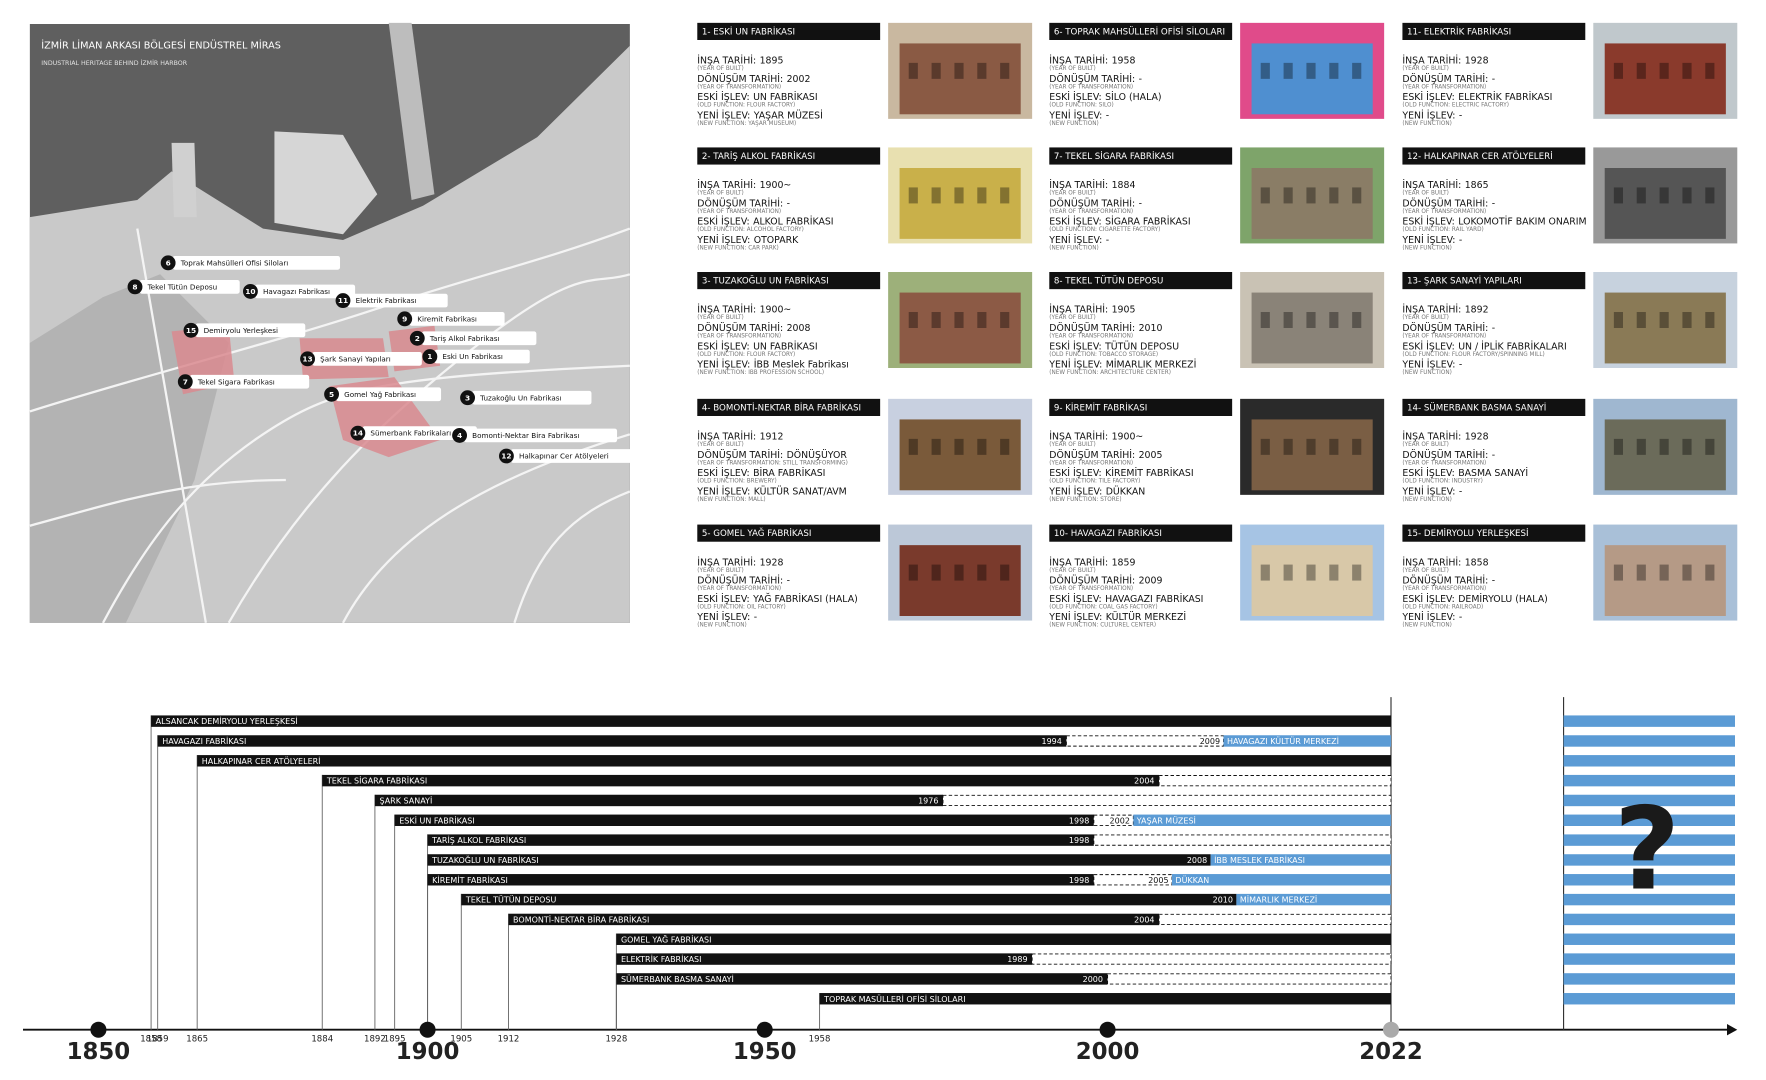 This screenshot has height=1080, width=1766. Describe the element at coordinates (1092, 562) in the screenshot. I see `card-field: İNŞA TARİHİ: 1859` at that location.